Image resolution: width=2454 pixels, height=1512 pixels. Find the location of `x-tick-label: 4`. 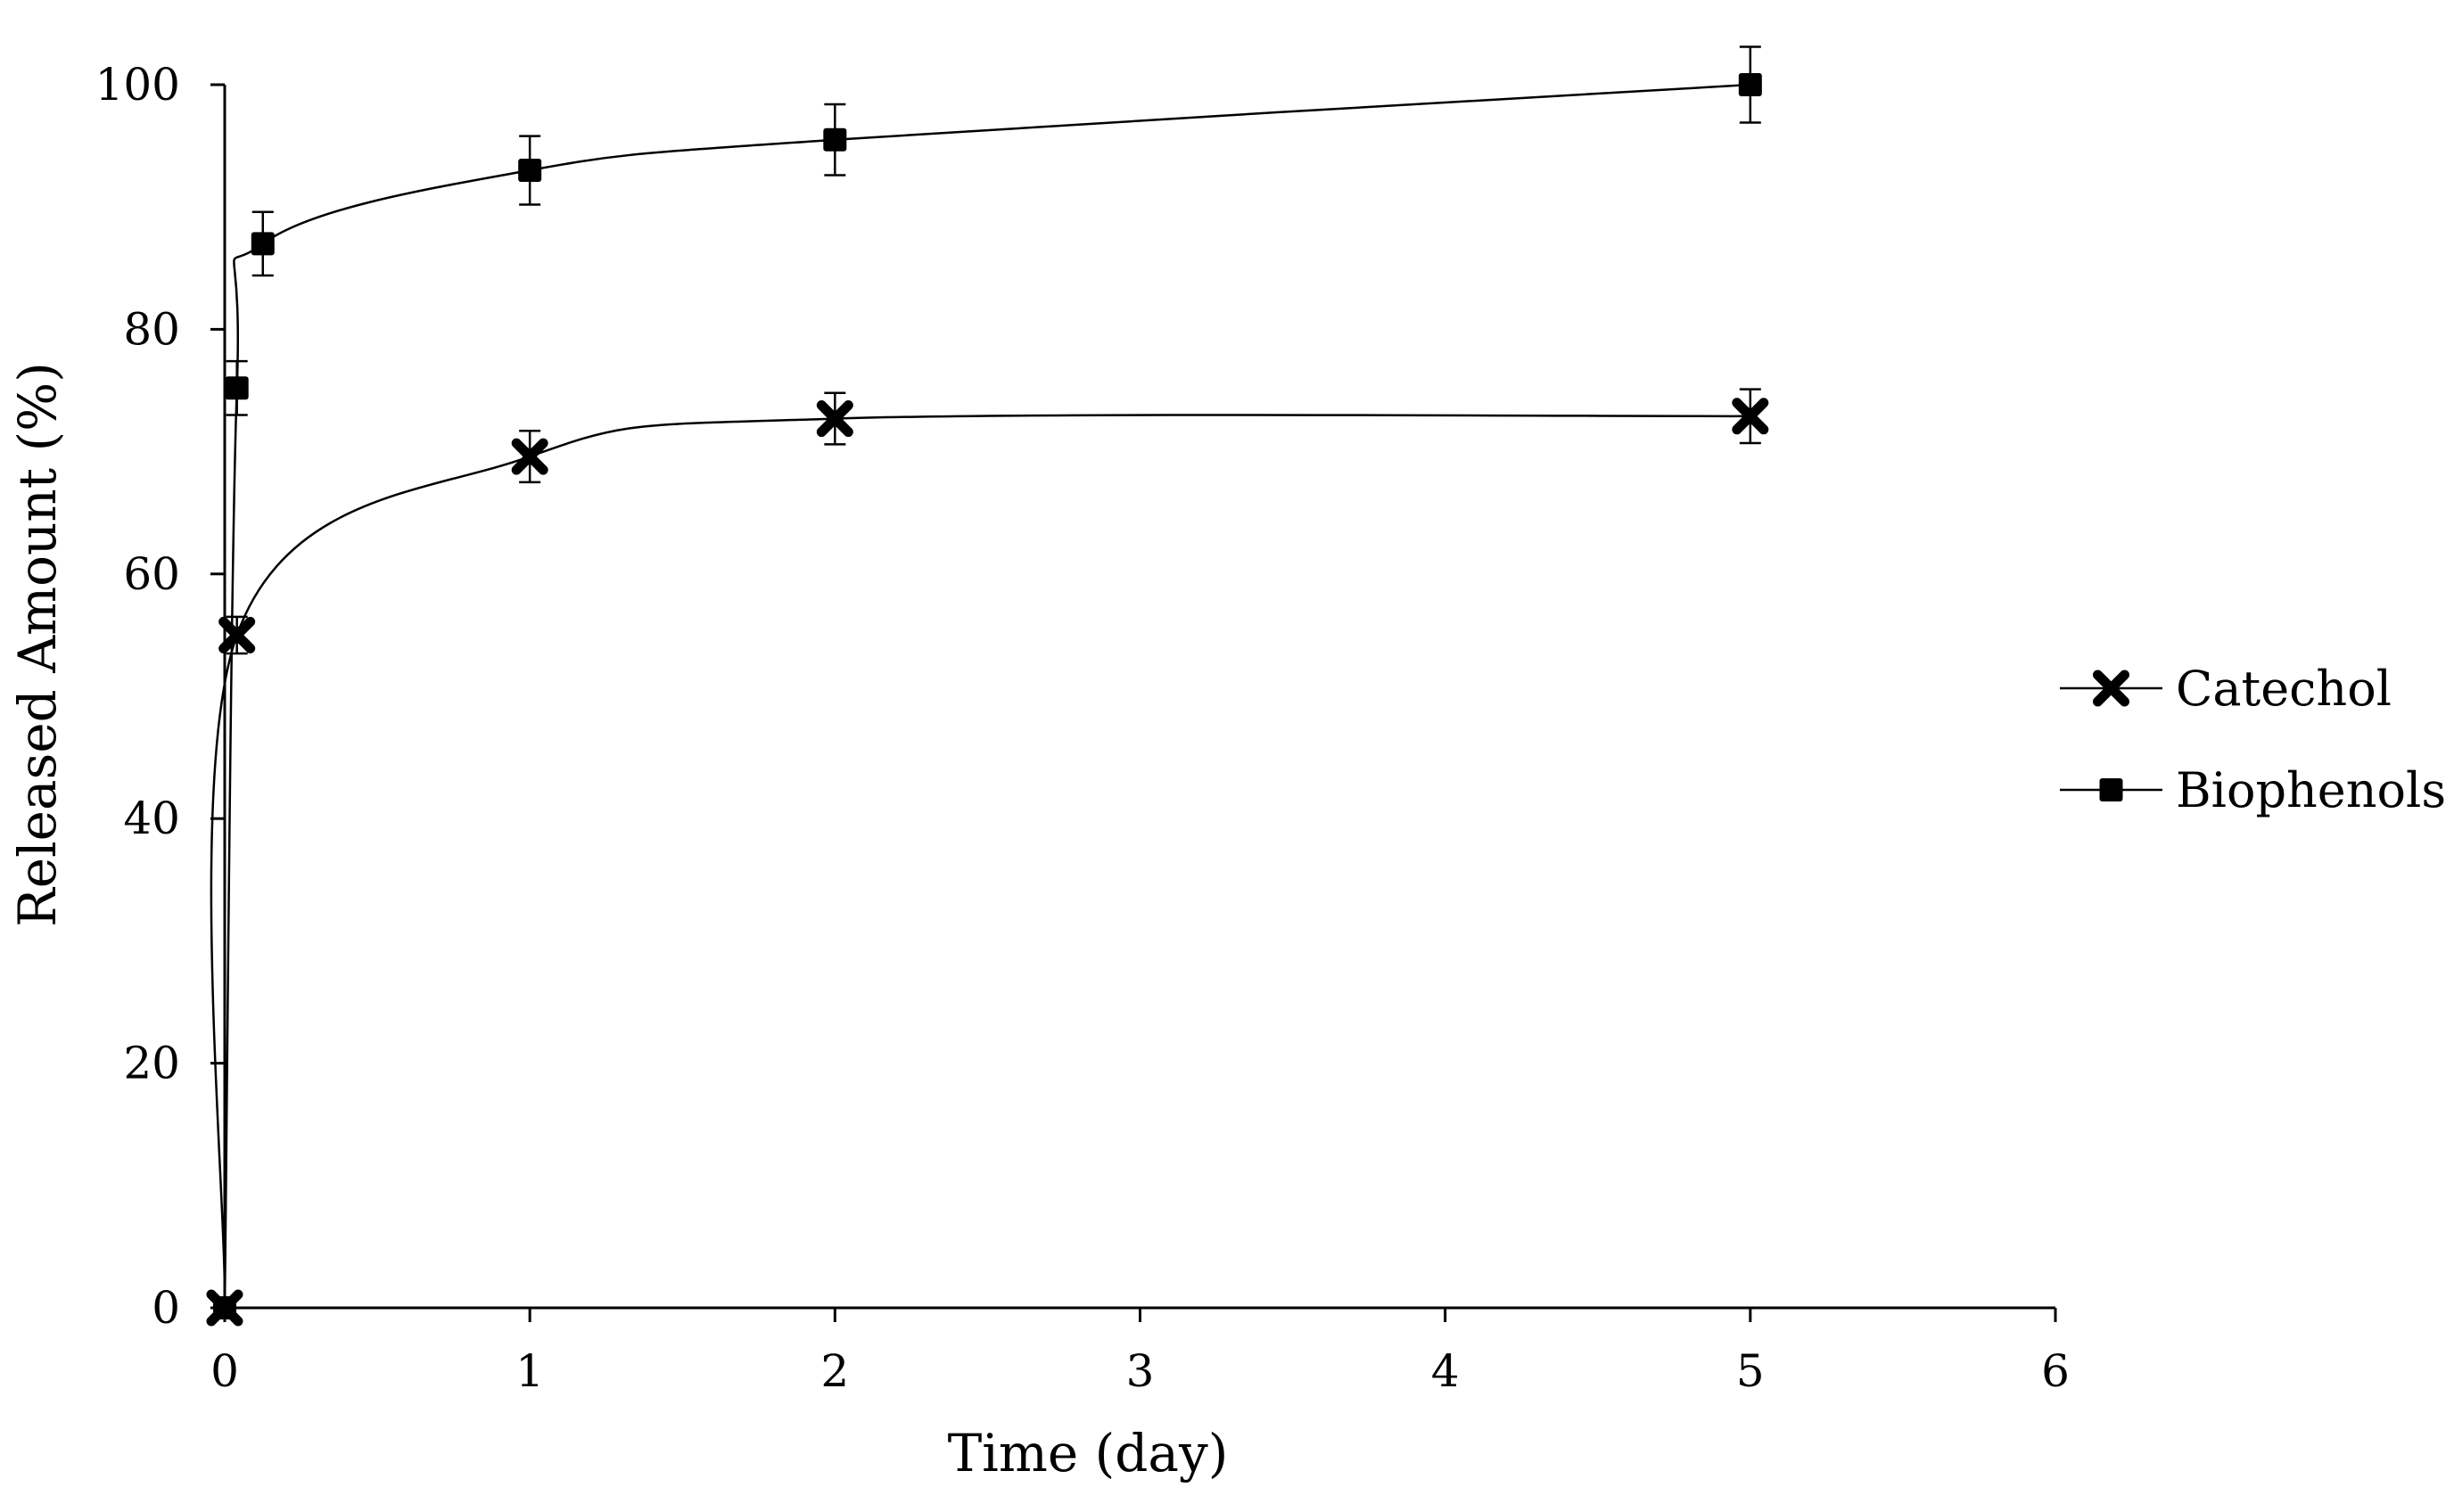

x-tick-label: 4 is located at coordinates (1445, 1371).